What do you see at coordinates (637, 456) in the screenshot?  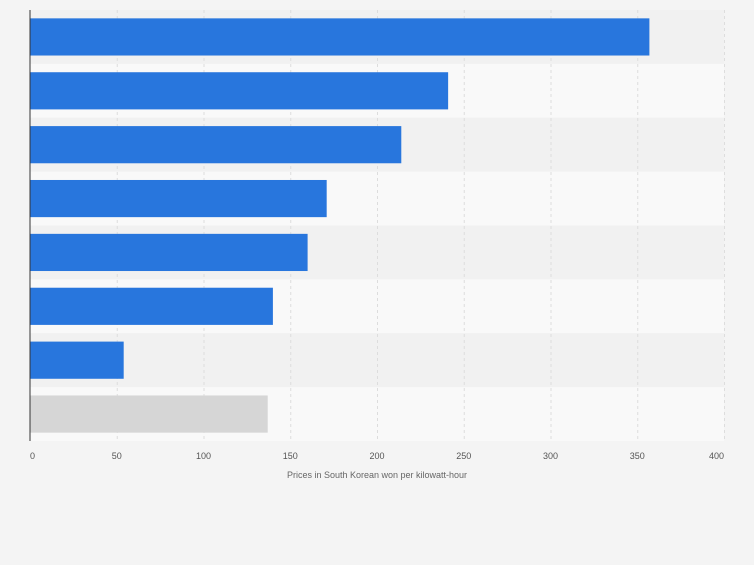 I see `x-tick-label: 350` at bounding box center [637, 456].